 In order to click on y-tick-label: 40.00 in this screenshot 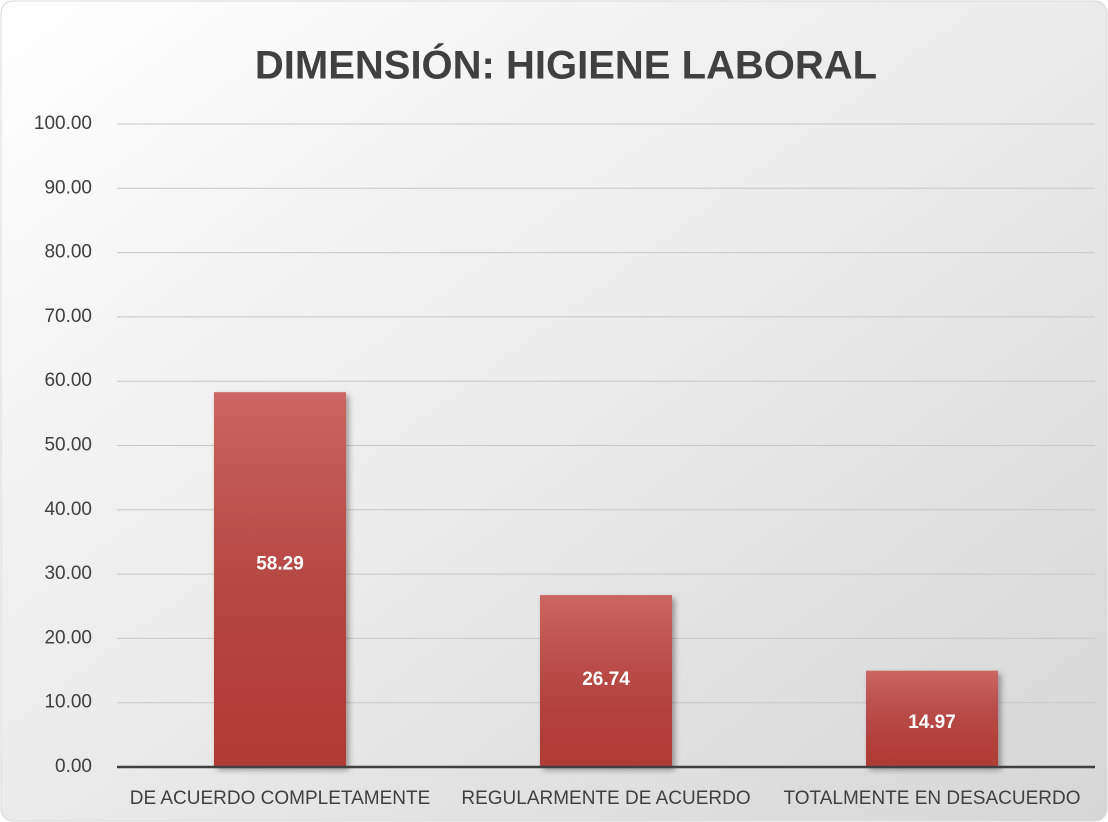, I will do `click(68, 509)`.